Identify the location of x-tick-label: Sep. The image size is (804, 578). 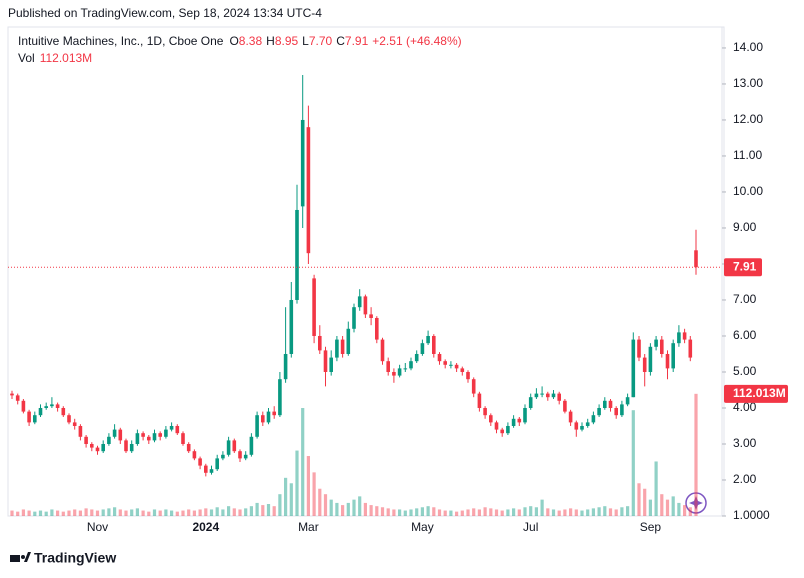
(651, 527).